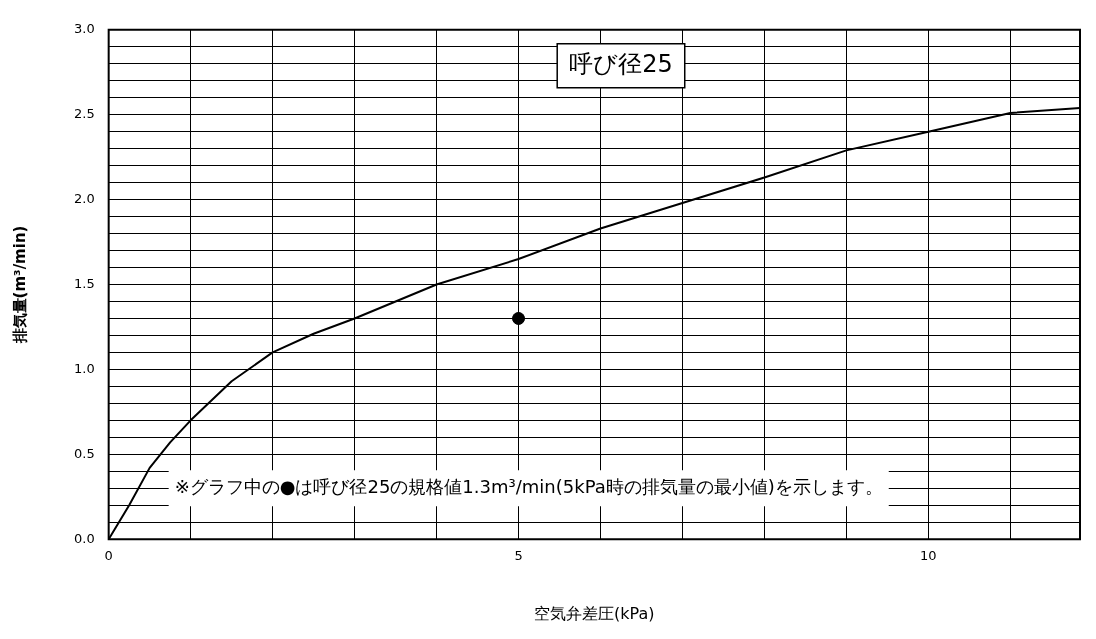  What do you see at coordinates (621, 64) in the screenshot?
I see `text: 呼び径25` at bounding box center [621, 64].